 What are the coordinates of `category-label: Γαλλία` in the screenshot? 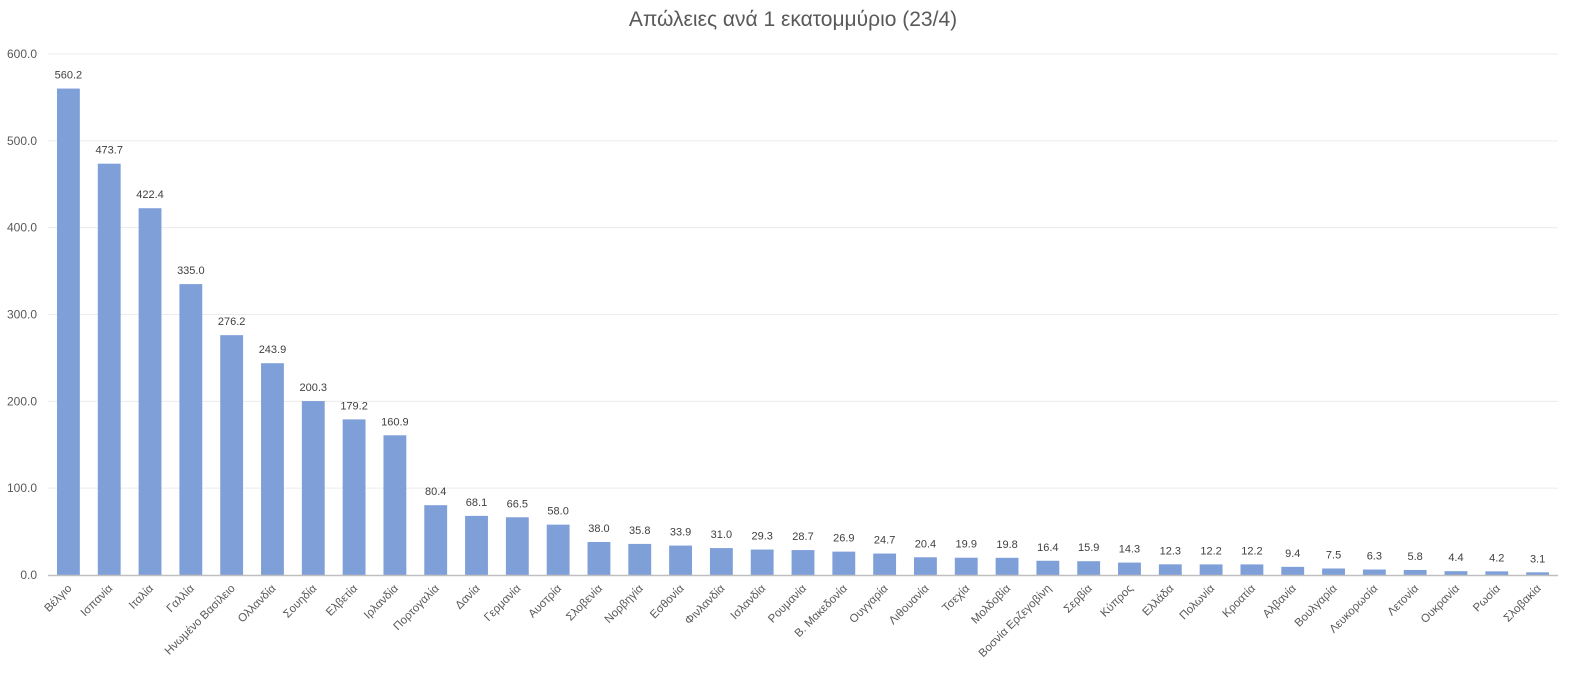 It's located at (181, 598).